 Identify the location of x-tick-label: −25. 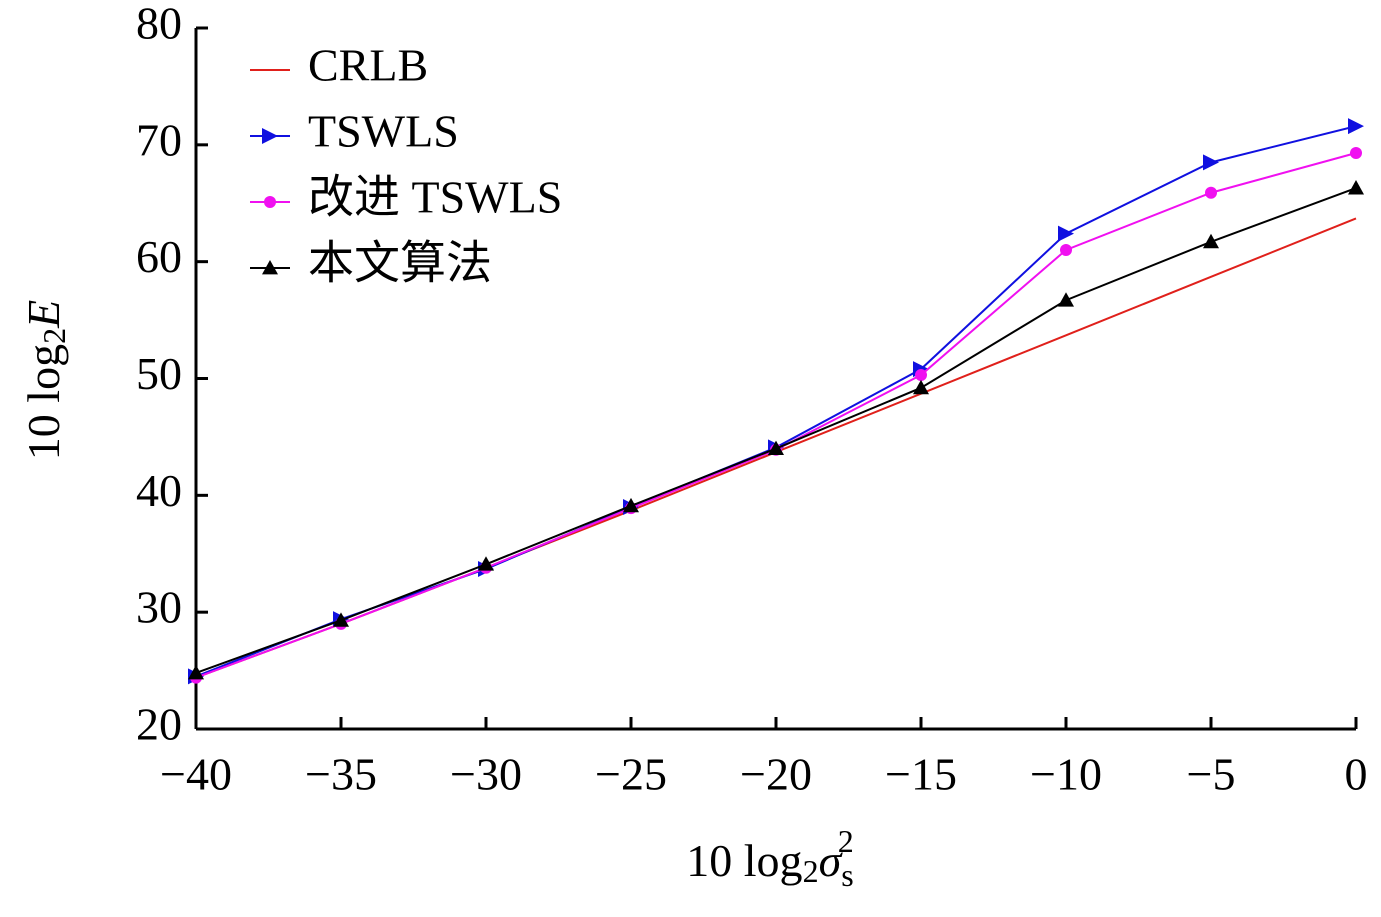
(631, 774).